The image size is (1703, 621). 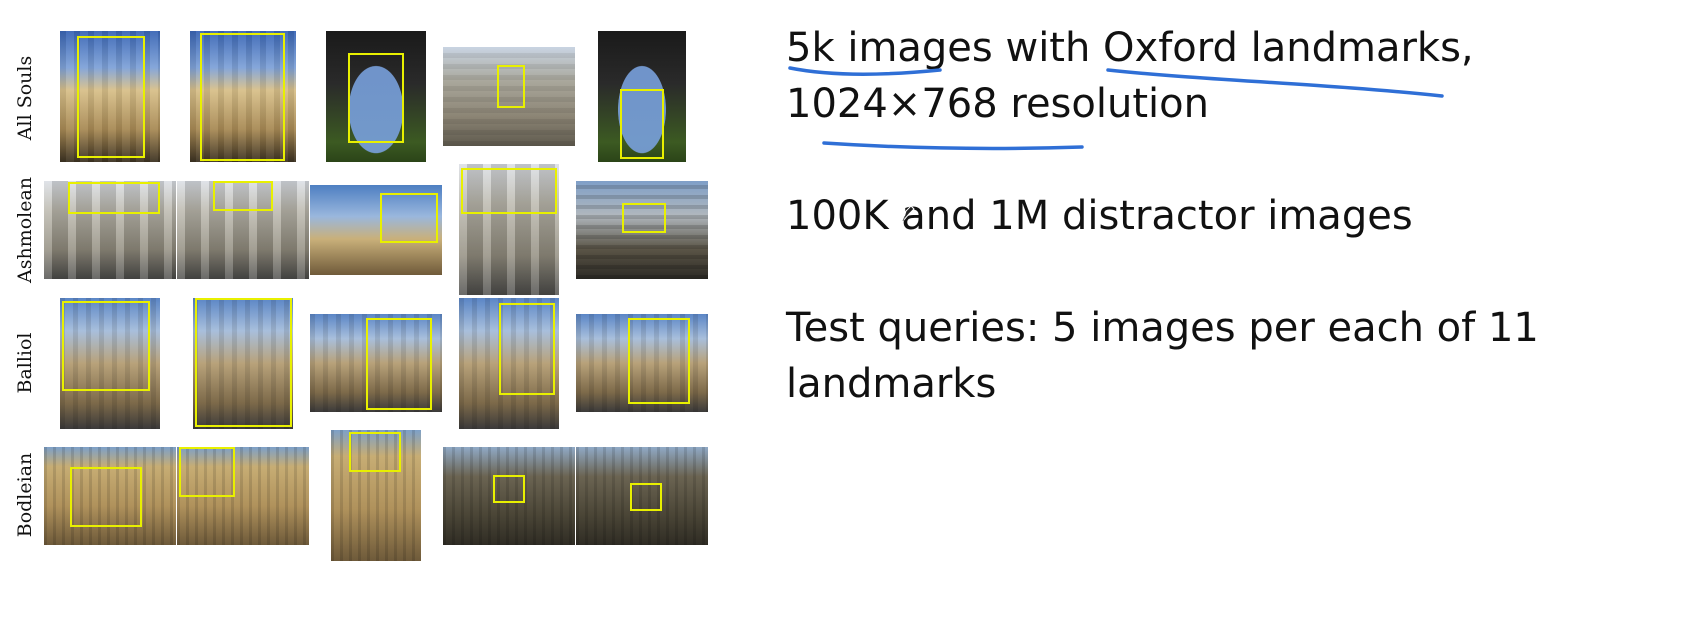 I want to click on row-label-bodleian: Bodleian, so click(x=25, y=495).